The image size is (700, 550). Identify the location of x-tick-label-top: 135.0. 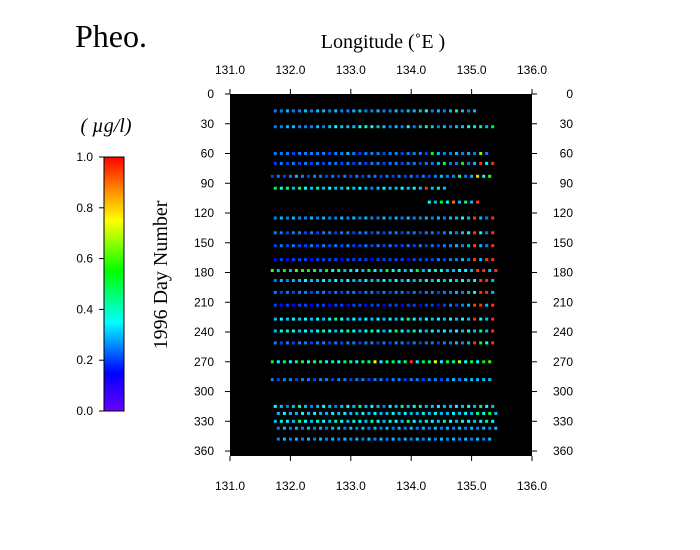
(472, 70).